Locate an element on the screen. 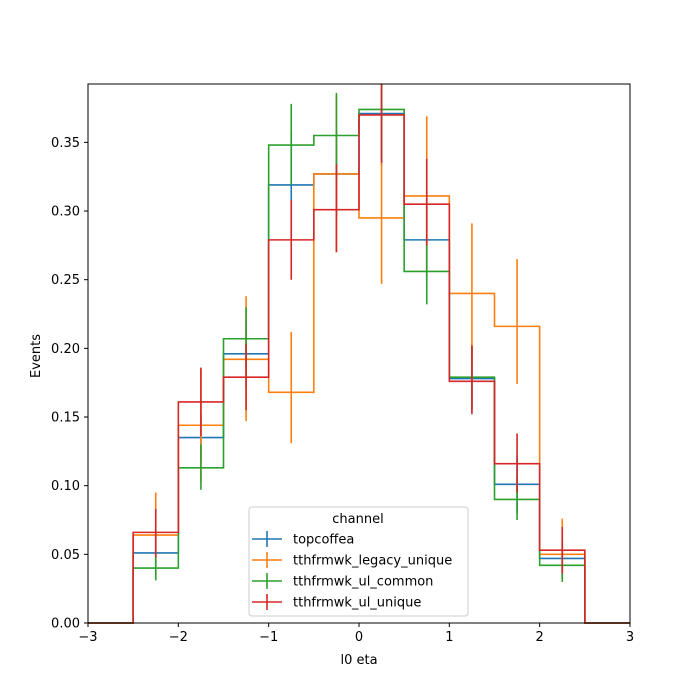 Image resolution: width=700 pixels, height=700 pixels. legend-entry: tthfrmwk_ul_common is located at coordinates (342, 581).